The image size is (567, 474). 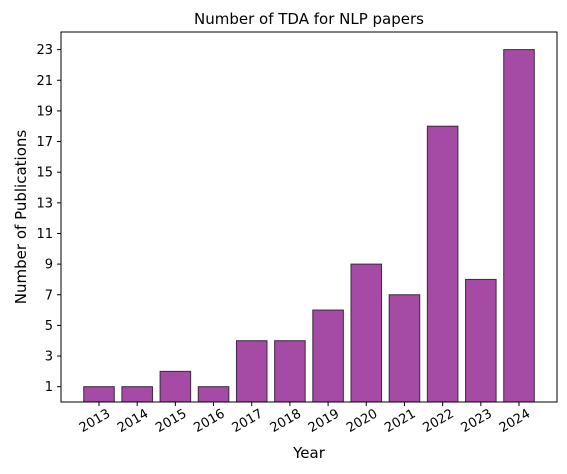 I want to click on bar-2015, so click(x=175, y=386).